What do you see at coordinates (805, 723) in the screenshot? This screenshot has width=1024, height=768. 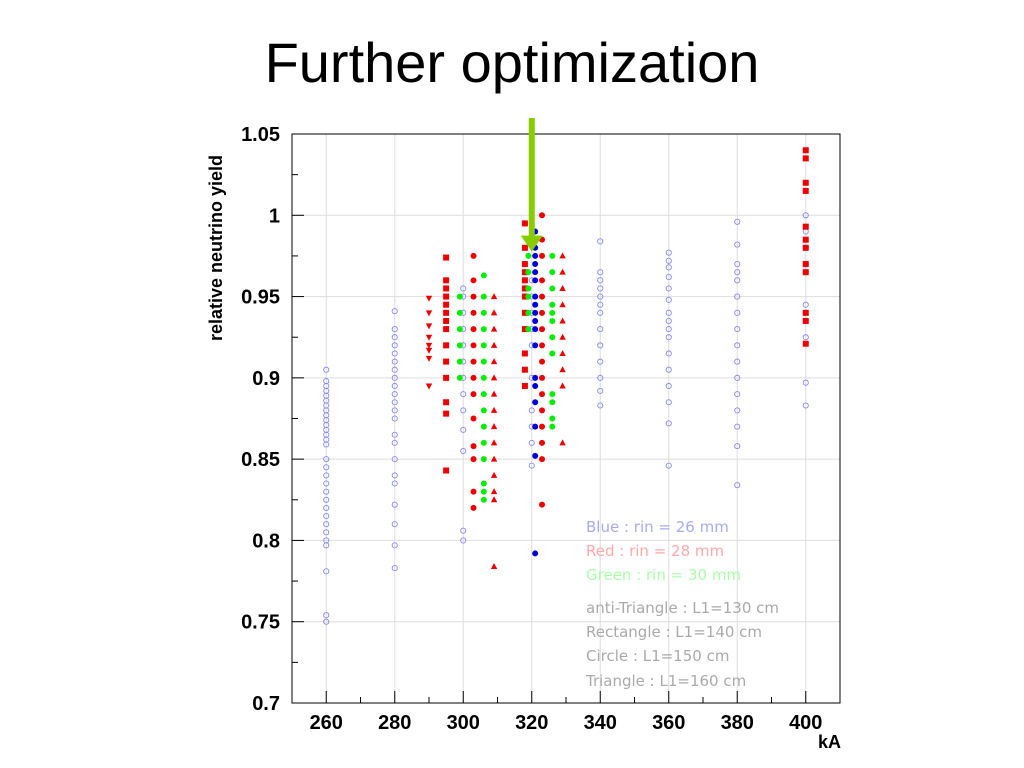 I see `x-tick-label: 400` at bounding box center [805, 723].